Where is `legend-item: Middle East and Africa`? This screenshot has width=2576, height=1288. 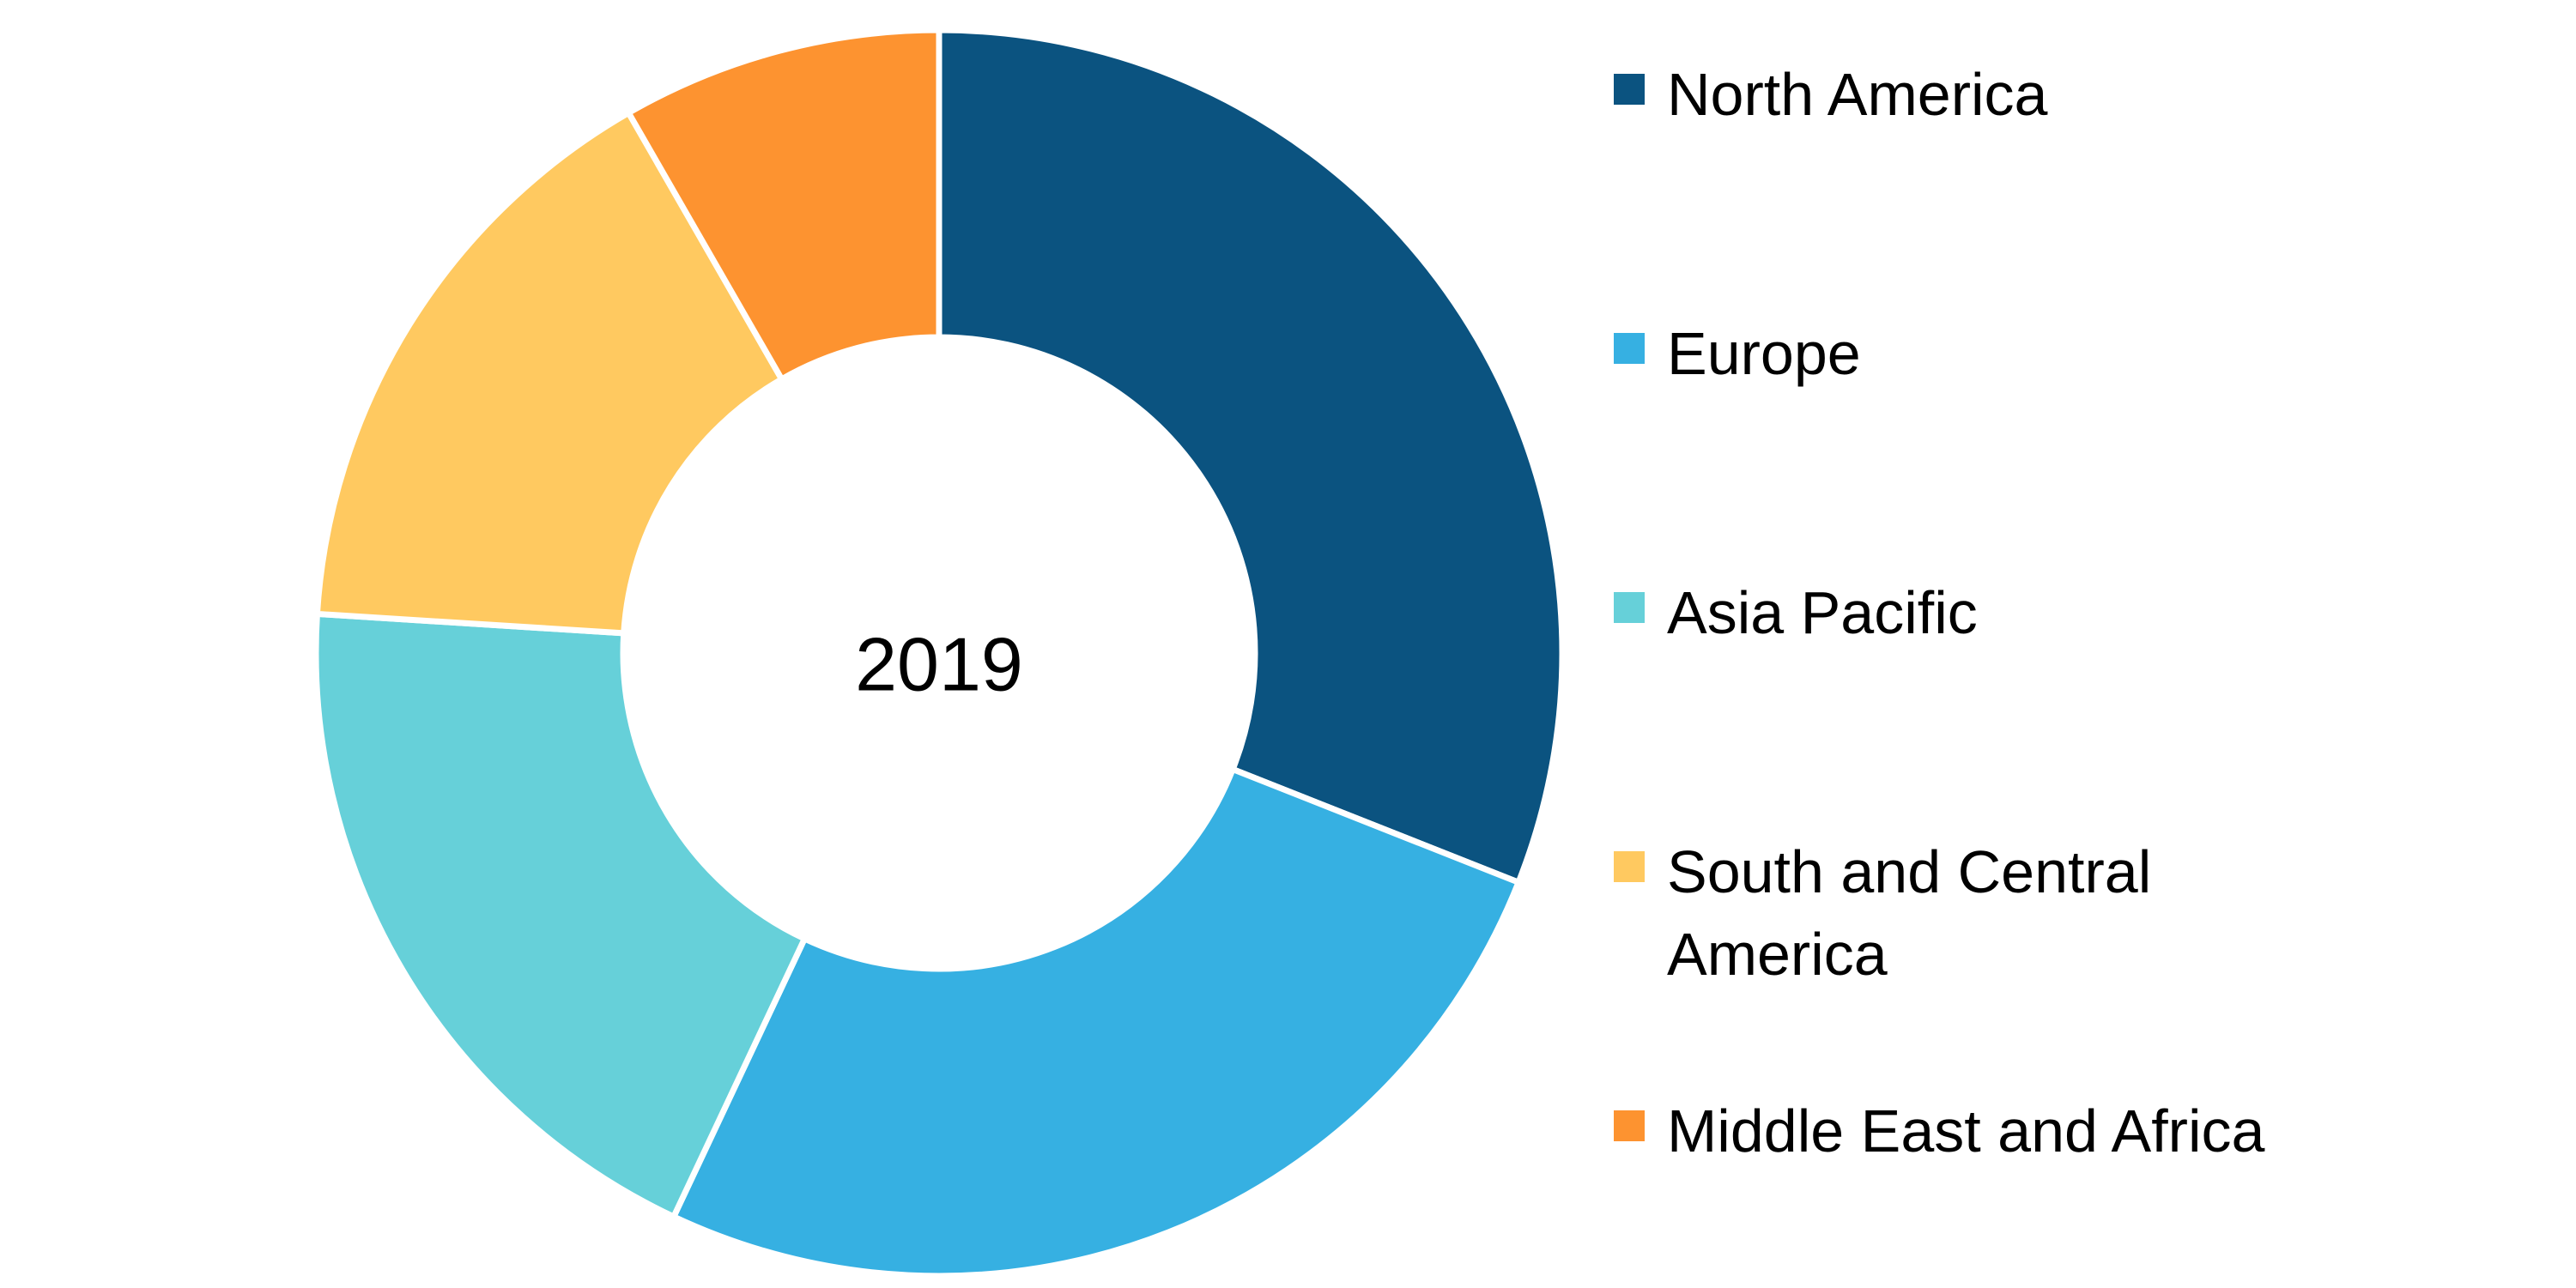
legend-item: Middle East and Africa is located at coordinates (1992, 1131).